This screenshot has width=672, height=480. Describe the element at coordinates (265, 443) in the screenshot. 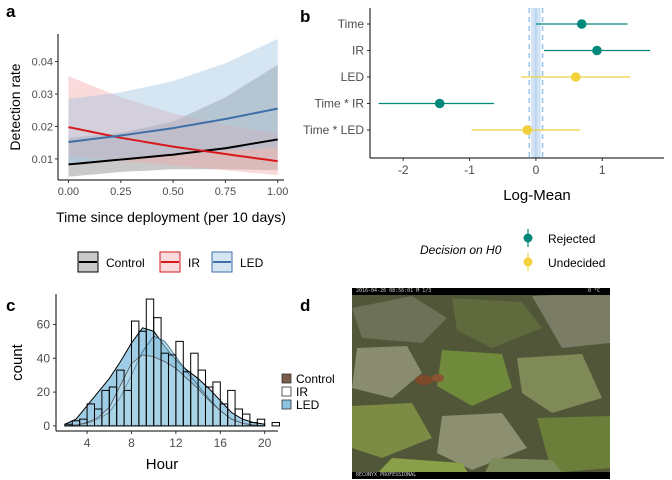

I see `x-tick-label: 20` at that location.